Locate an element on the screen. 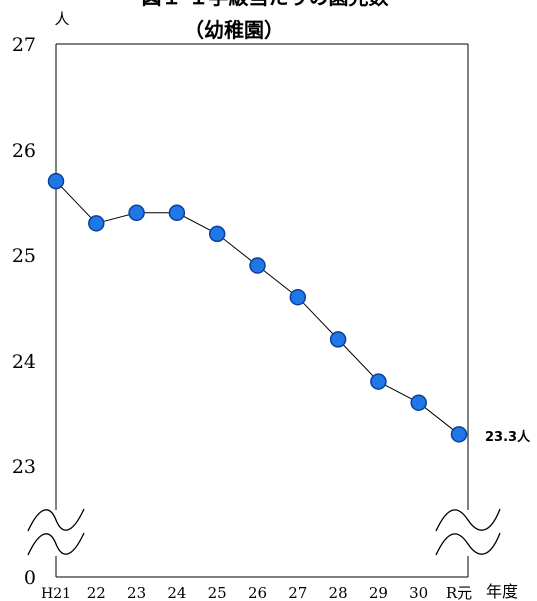  x-tick-label: 22 is located at coordinates (96, 592).